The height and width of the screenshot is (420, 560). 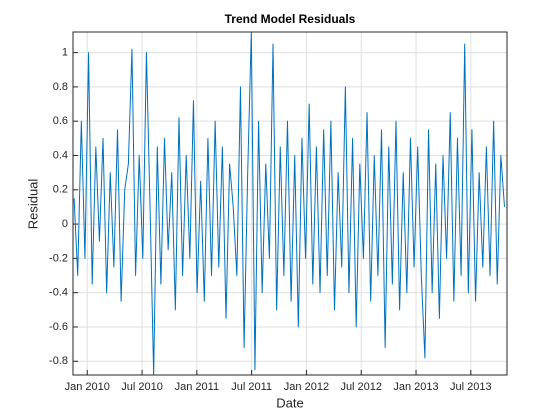 I want to click on x-tick-label: Jan 2010, so click(x=87, y=387).